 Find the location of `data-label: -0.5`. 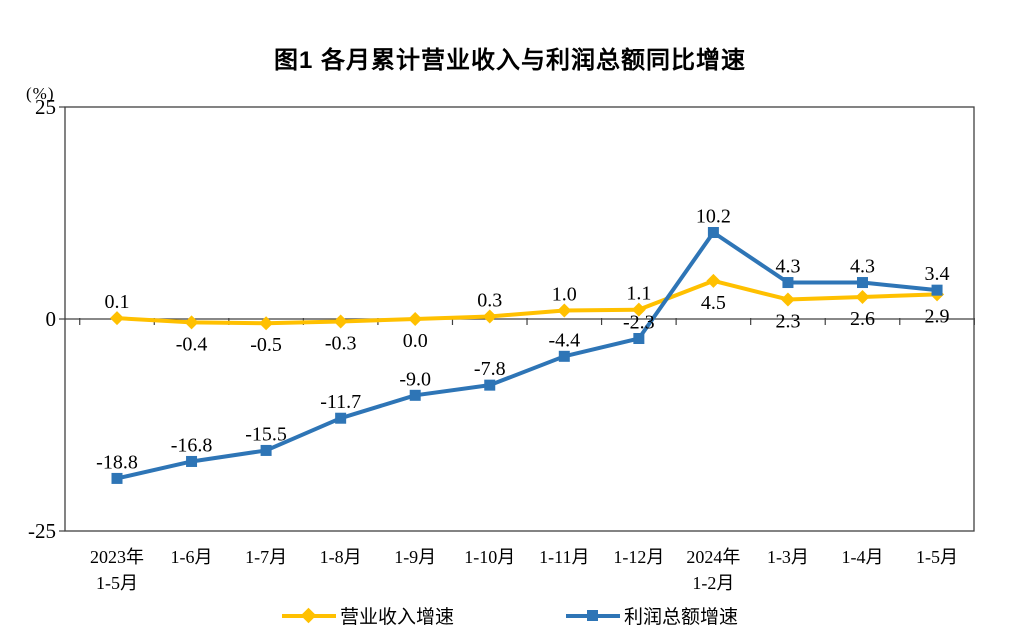

data-label: -0.5 is located at coordinates (266, 345).